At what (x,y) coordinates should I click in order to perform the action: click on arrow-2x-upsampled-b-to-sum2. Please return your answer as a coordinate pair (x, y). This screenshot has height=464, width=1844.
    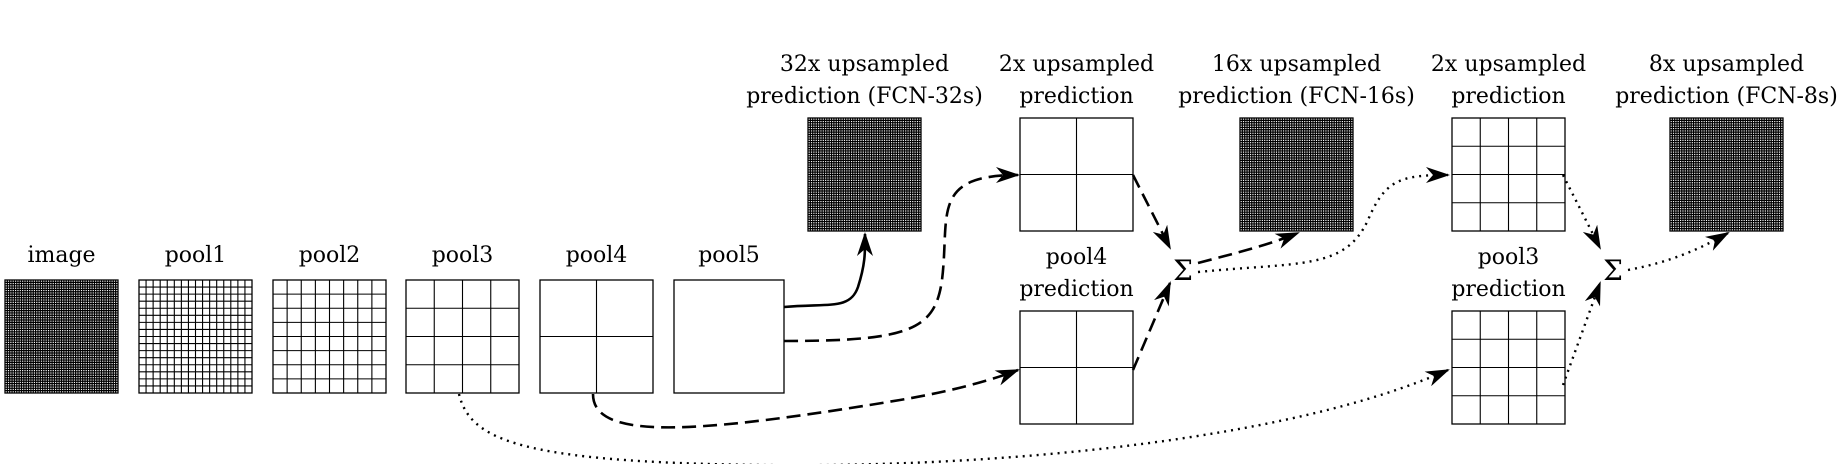
    Looking at the image, I should click on (1581, 212).